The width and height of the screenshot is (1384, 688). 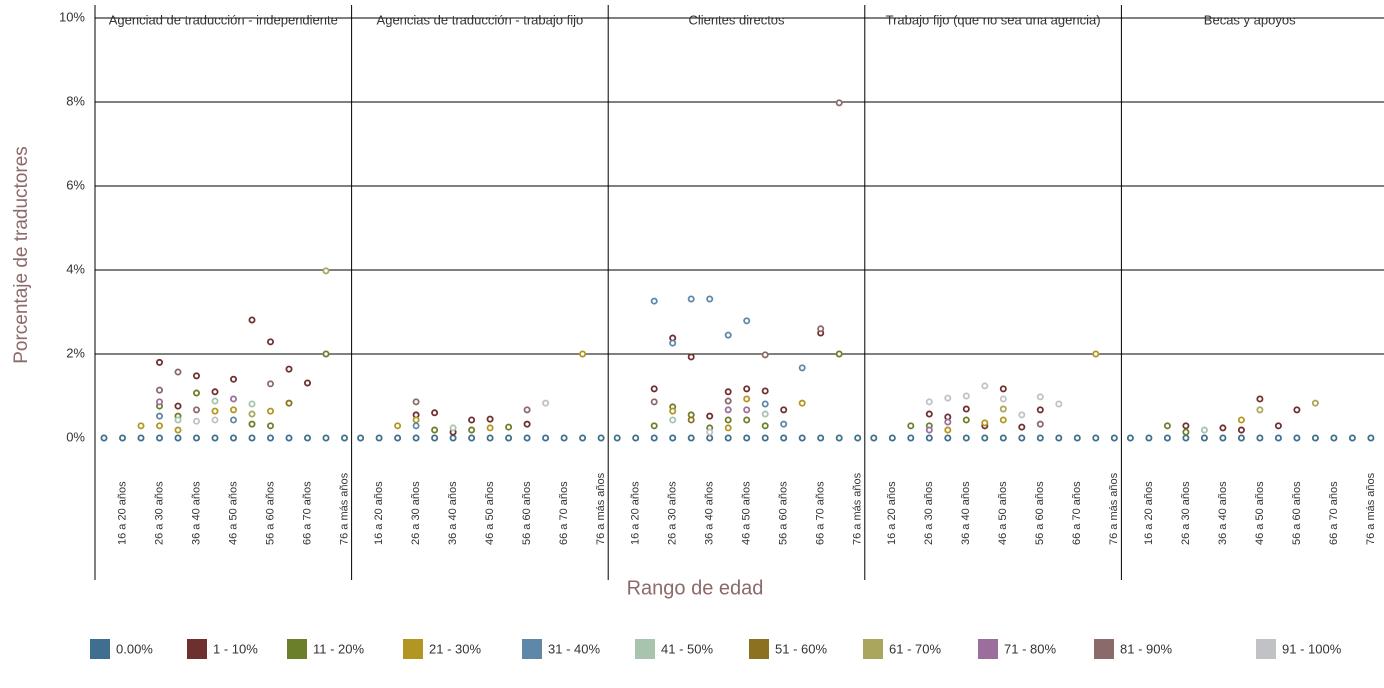 I want to click on panel-title: Clientes directos, so click(x=736, y=19).